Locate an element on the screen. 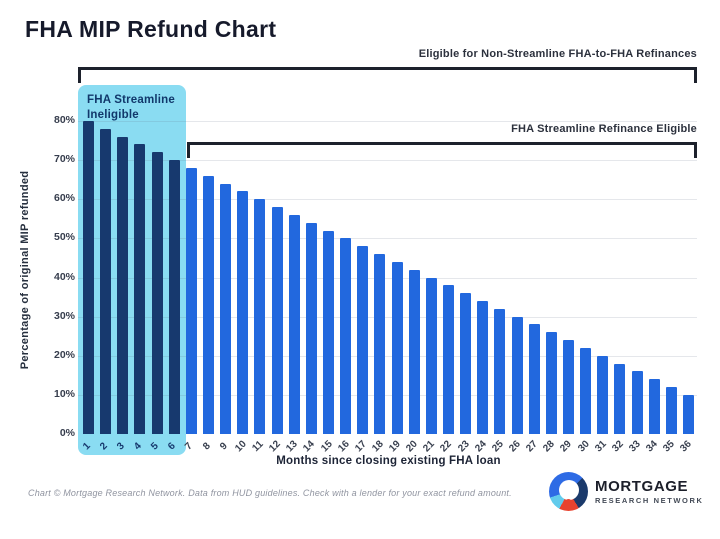 This screenshot has width=720, height=539. y-tick-60: 60% is located at coordinates (64, 198).